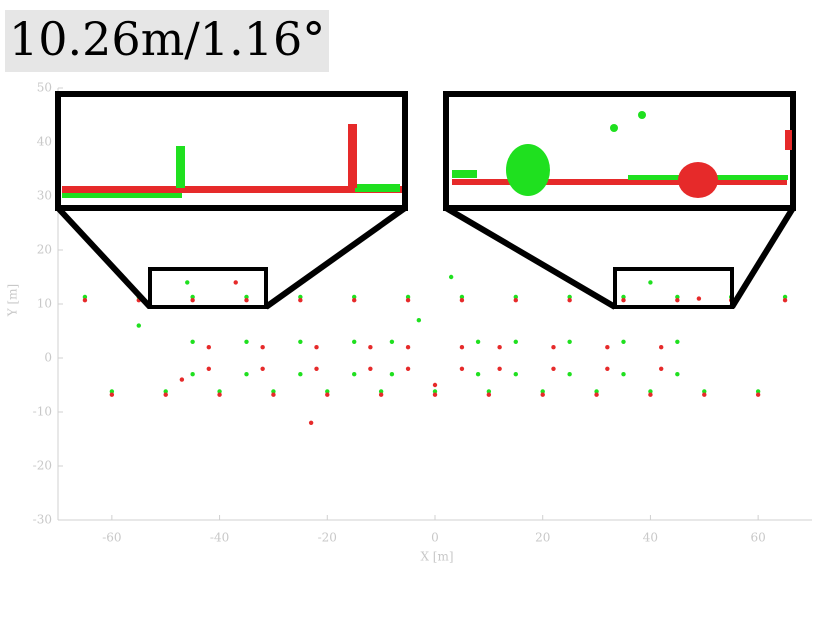  I want to click on x-tick-label: 0, so click(435, 538).